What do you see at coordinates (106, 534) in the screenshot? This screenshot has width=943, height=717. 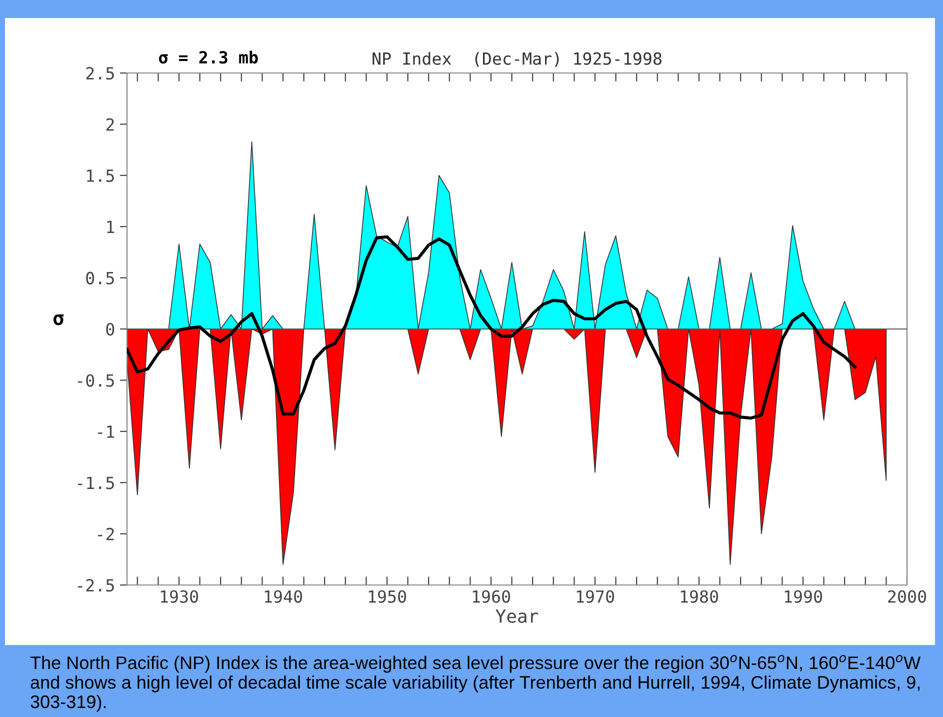 I see `y-tick-label: -2` at bounding box center [106, 534].